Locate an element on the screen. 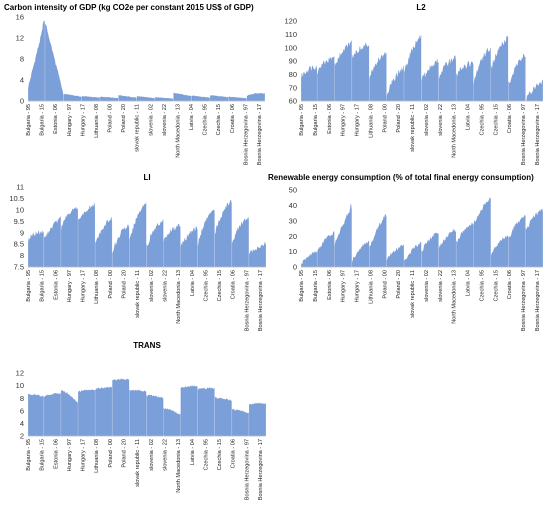  y-tick-label: 0 is located at coordinates (22, 101).